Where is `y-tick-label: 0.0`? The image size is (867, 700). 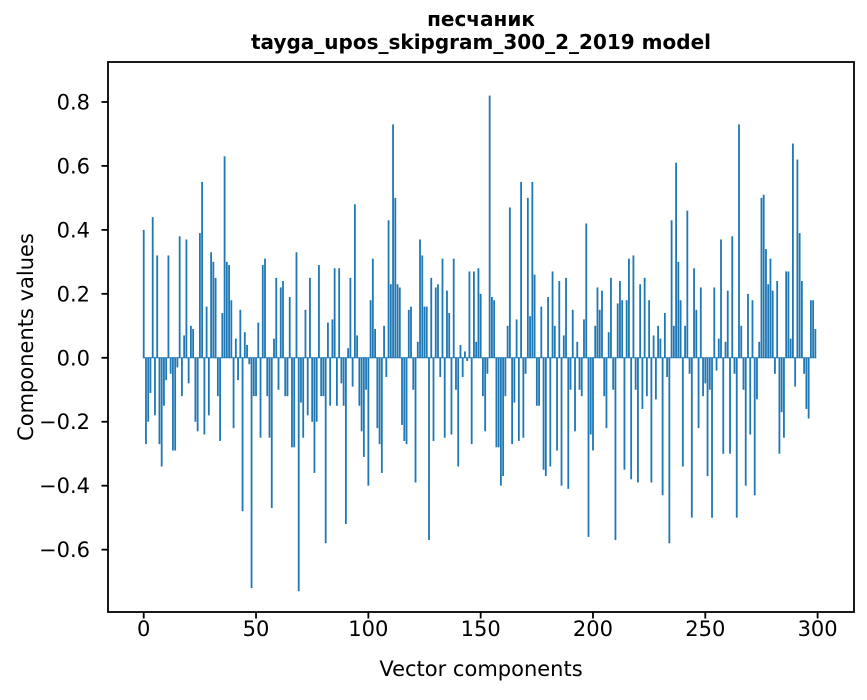
y-tick-label: 0.0 is located at coordinates (73, 358).